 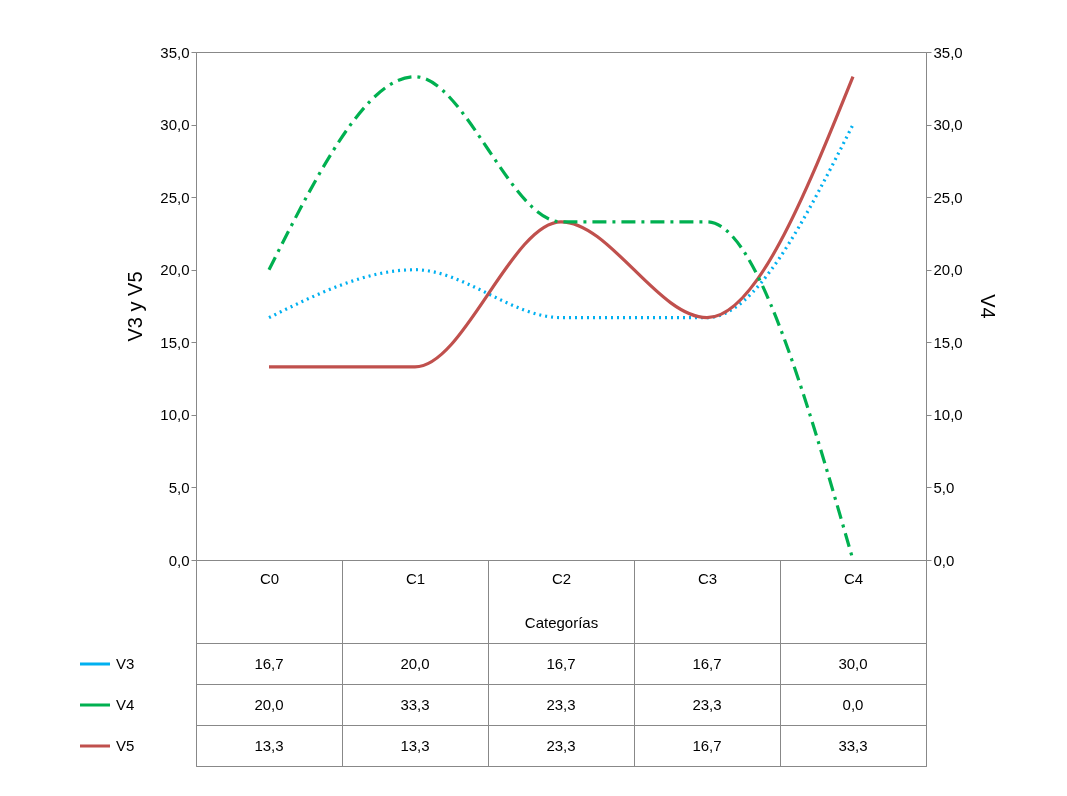 What do you see at coordinates (948, 197) in the screenshot?
I see `y2-tick-label: 25,0` at bounding box center [948, 197].